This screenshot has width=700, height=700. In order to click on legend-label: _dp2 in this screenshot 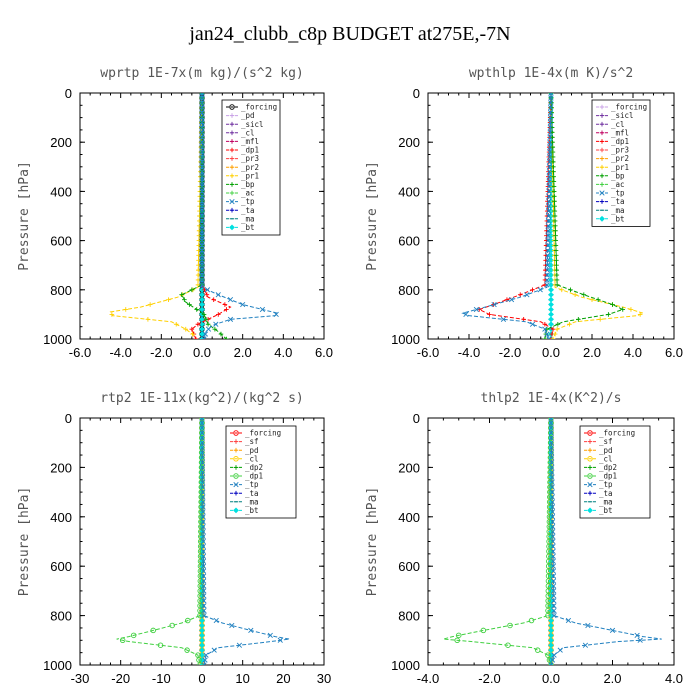, I will do `click(608, 467)`.